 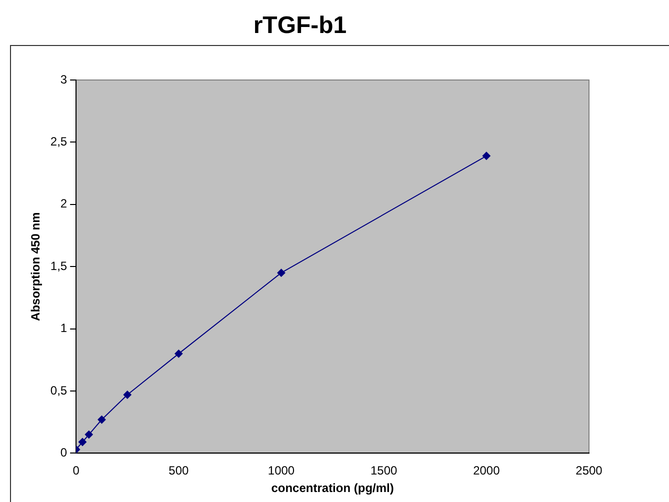 I want to click on y-tick-label: 0, so click(x=64, y=453).